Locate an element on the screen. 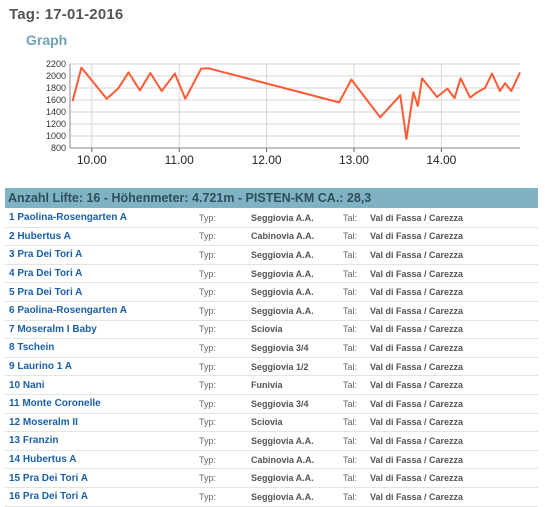 This screenshot has width=545, height=507. x-tick-label: 12.00 is located at coordinates (267, 160).